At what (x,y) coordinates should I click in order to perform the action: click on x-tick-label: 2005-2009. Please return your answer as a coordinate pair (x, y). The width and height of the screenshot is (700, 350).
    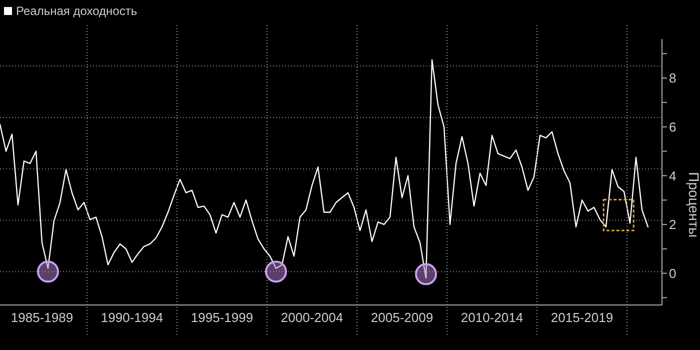
    Looking at the image, I should click on (402, 318).